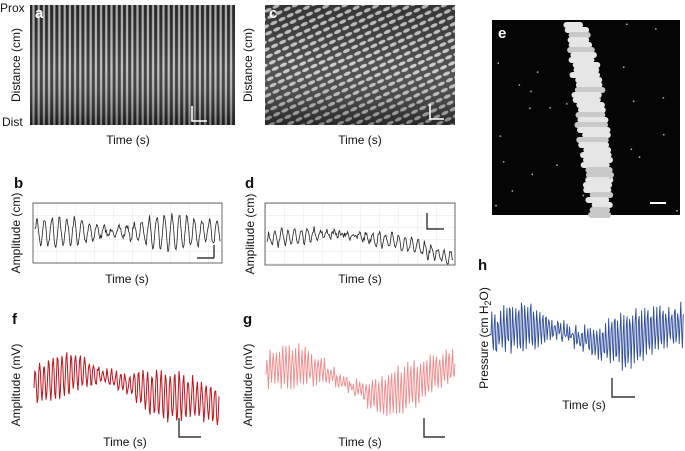 The image size is (685, 451). What do you see at coordinates (273, 13) in the screenshot?
I see `panel-label: c` at bounding box center [273, 13].